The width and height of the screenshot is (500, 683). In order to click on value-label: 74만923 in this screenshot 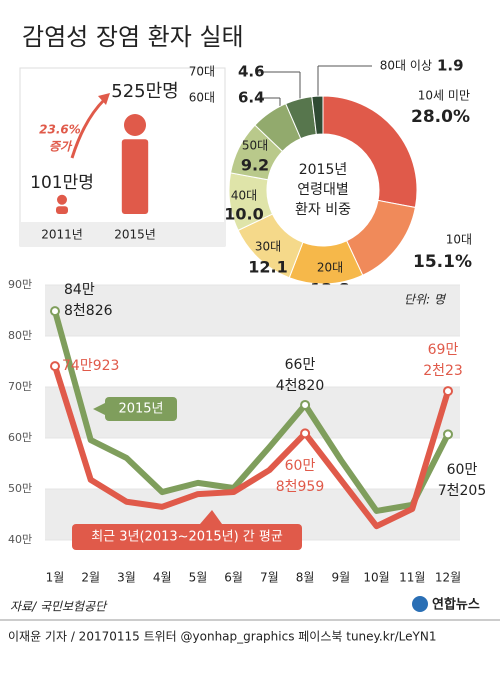, I will do `click(90, 366)`.